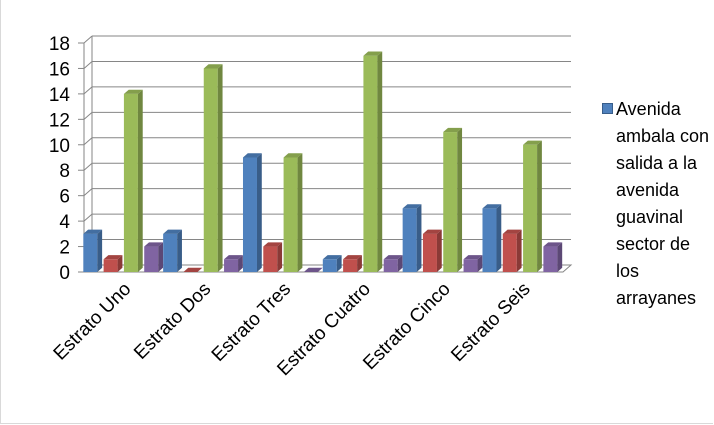 Image resolution: width=714 pixels, height=425 pixels. I want to click on y-tick-label: 4, so click(64, 222).